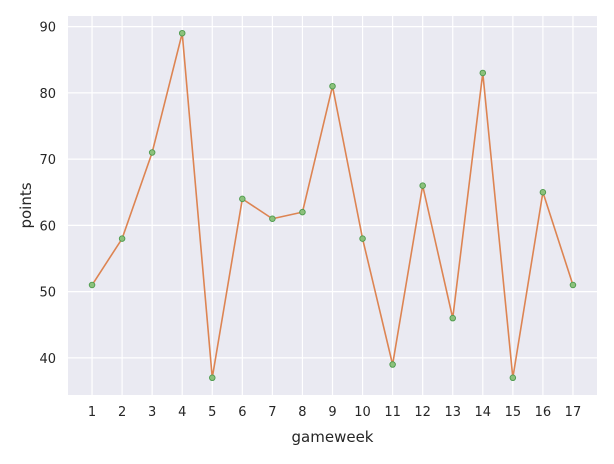 The width and height of the screenshot is (614, 464). What do you see at coordinates (212, 412) in the screenshot?
I see `x-tick-label: 5` at bounding box center [212, 412].